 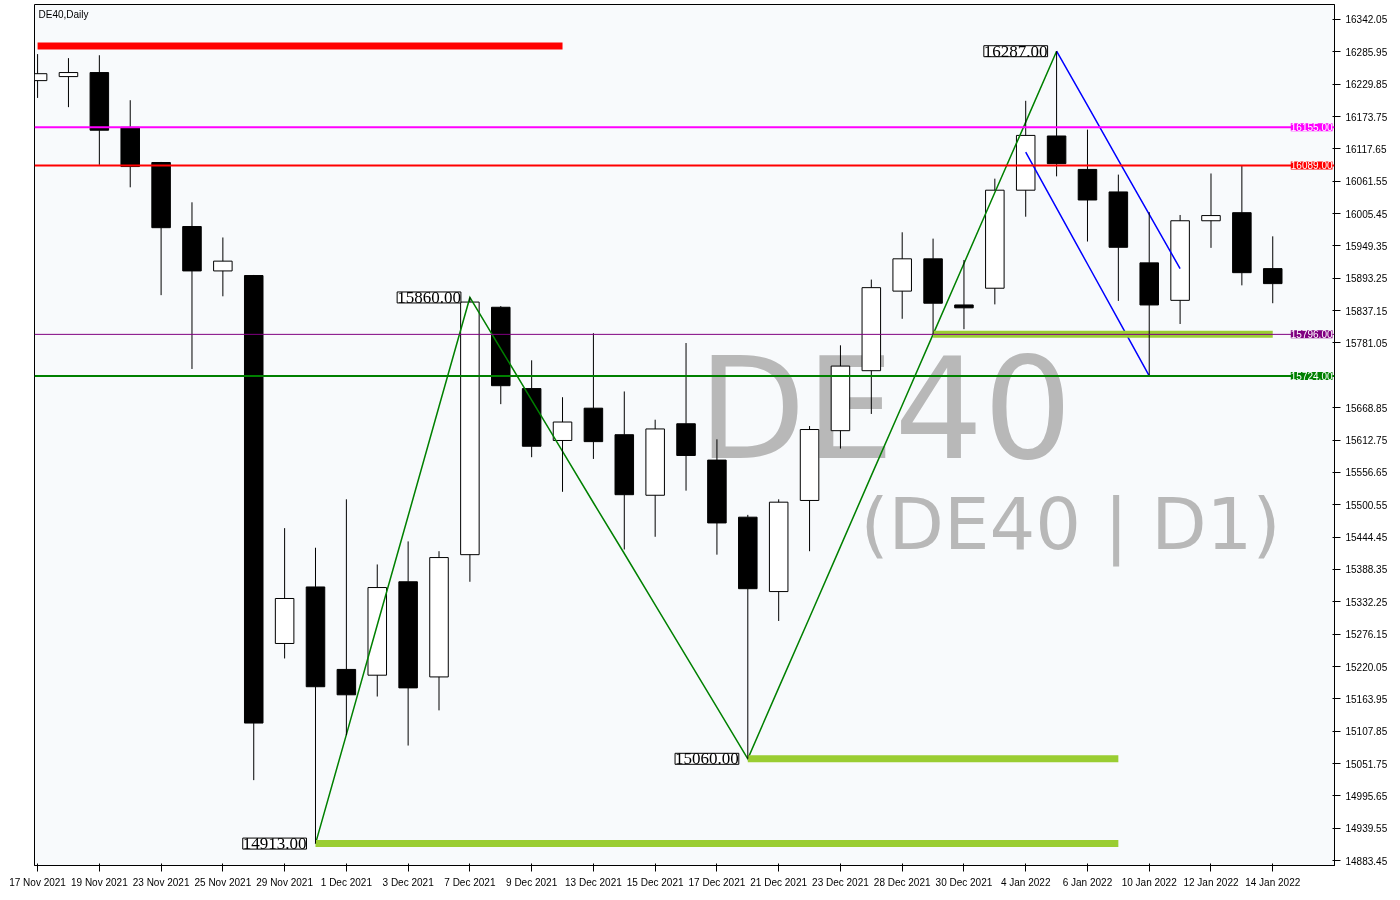 What do you see at coordinates (1366, 52) in the screenshot?
I see `y-tick-label: 16285.95` at bounding box center [1366, 52].